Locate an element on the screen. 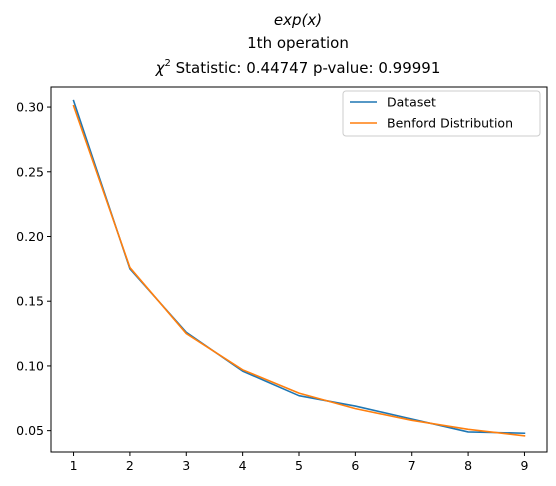 Image resolution: width=556 pixels, height=486 pixels. y-tick-label: 0.10 is located at coordinates (30, 365).